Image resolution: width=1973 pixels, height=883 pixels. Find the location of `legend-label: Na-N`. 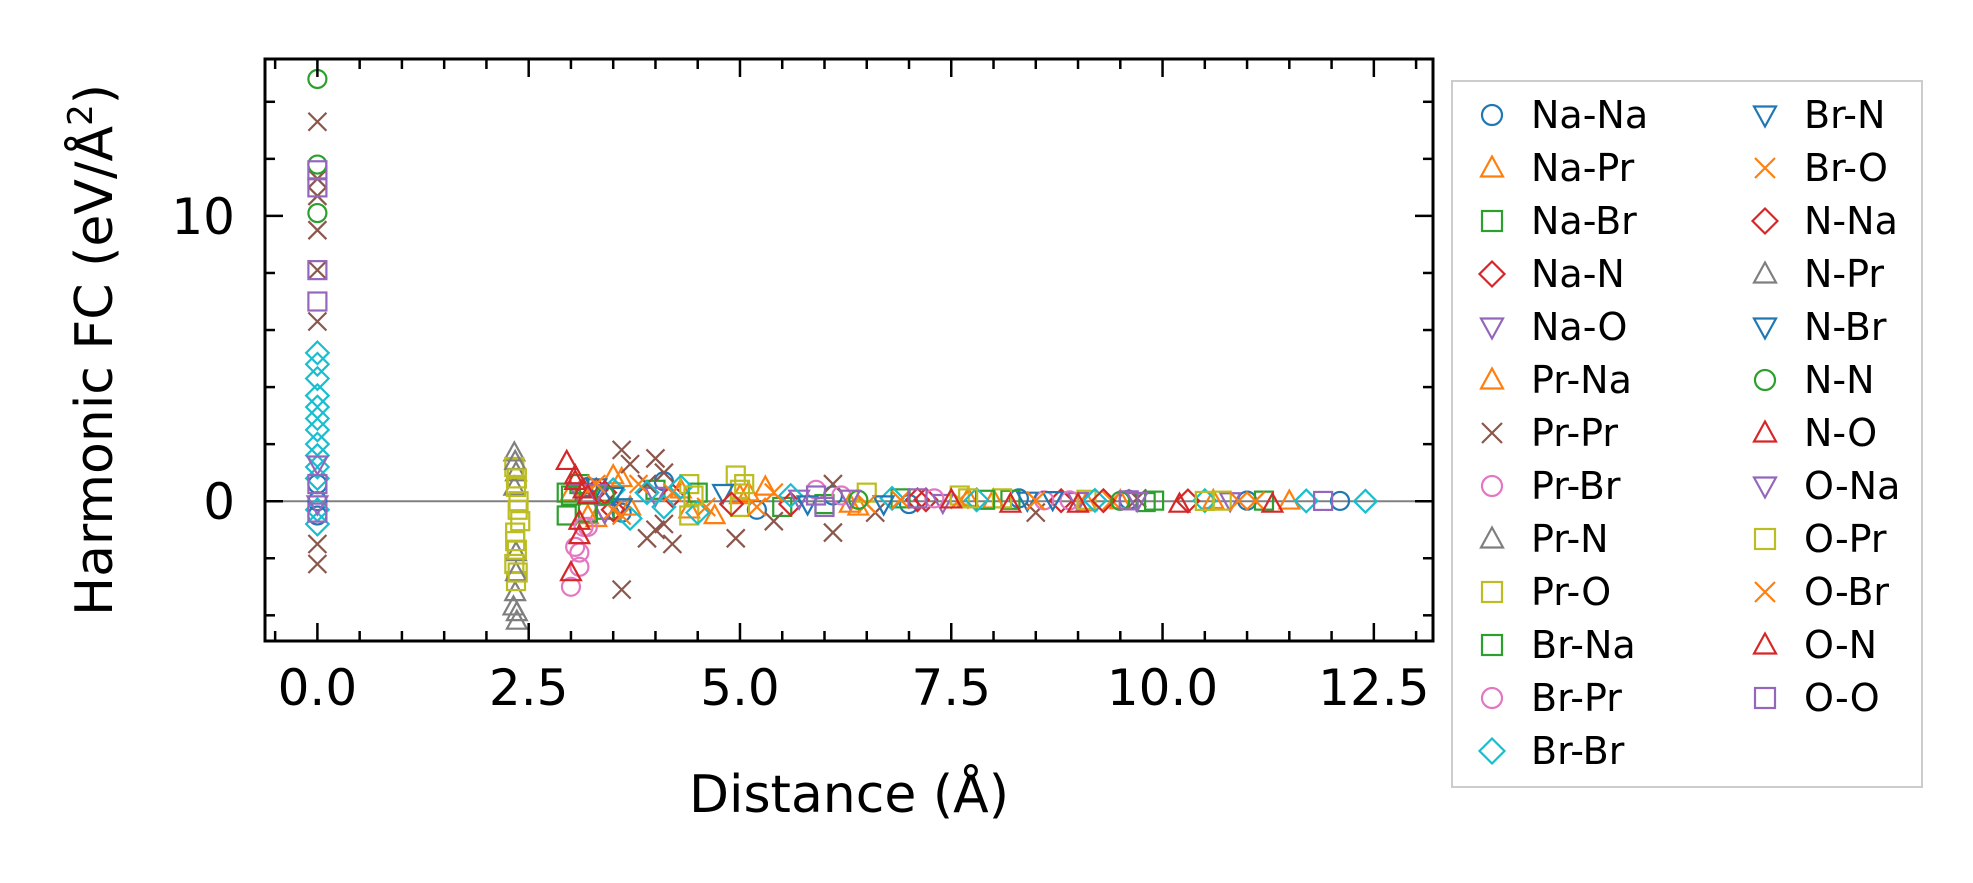

legend-label: Na-N is located at coordinates (1578, 274).